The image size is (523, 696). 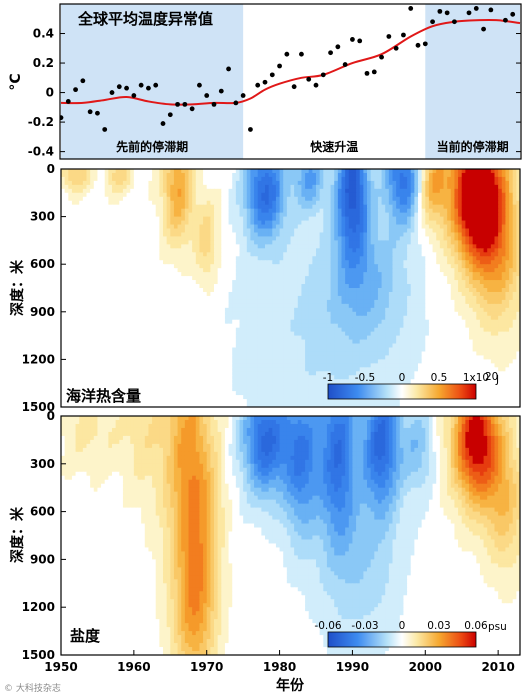 I want to click on temp-point-1993, so click(x=374, y=72).